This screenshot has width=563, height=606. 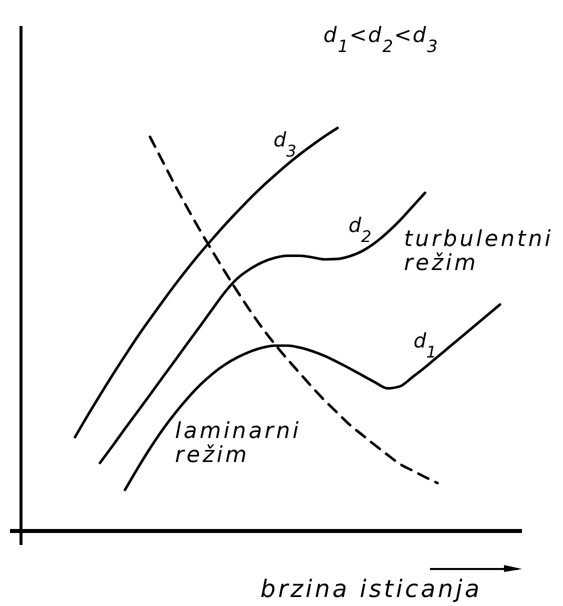 What do you see at coordinates (381, 39) in the screenshot?
I see `text: d$_{1}$<d$_{2}$<d$_{3}$` at bounding box center [381, 39].